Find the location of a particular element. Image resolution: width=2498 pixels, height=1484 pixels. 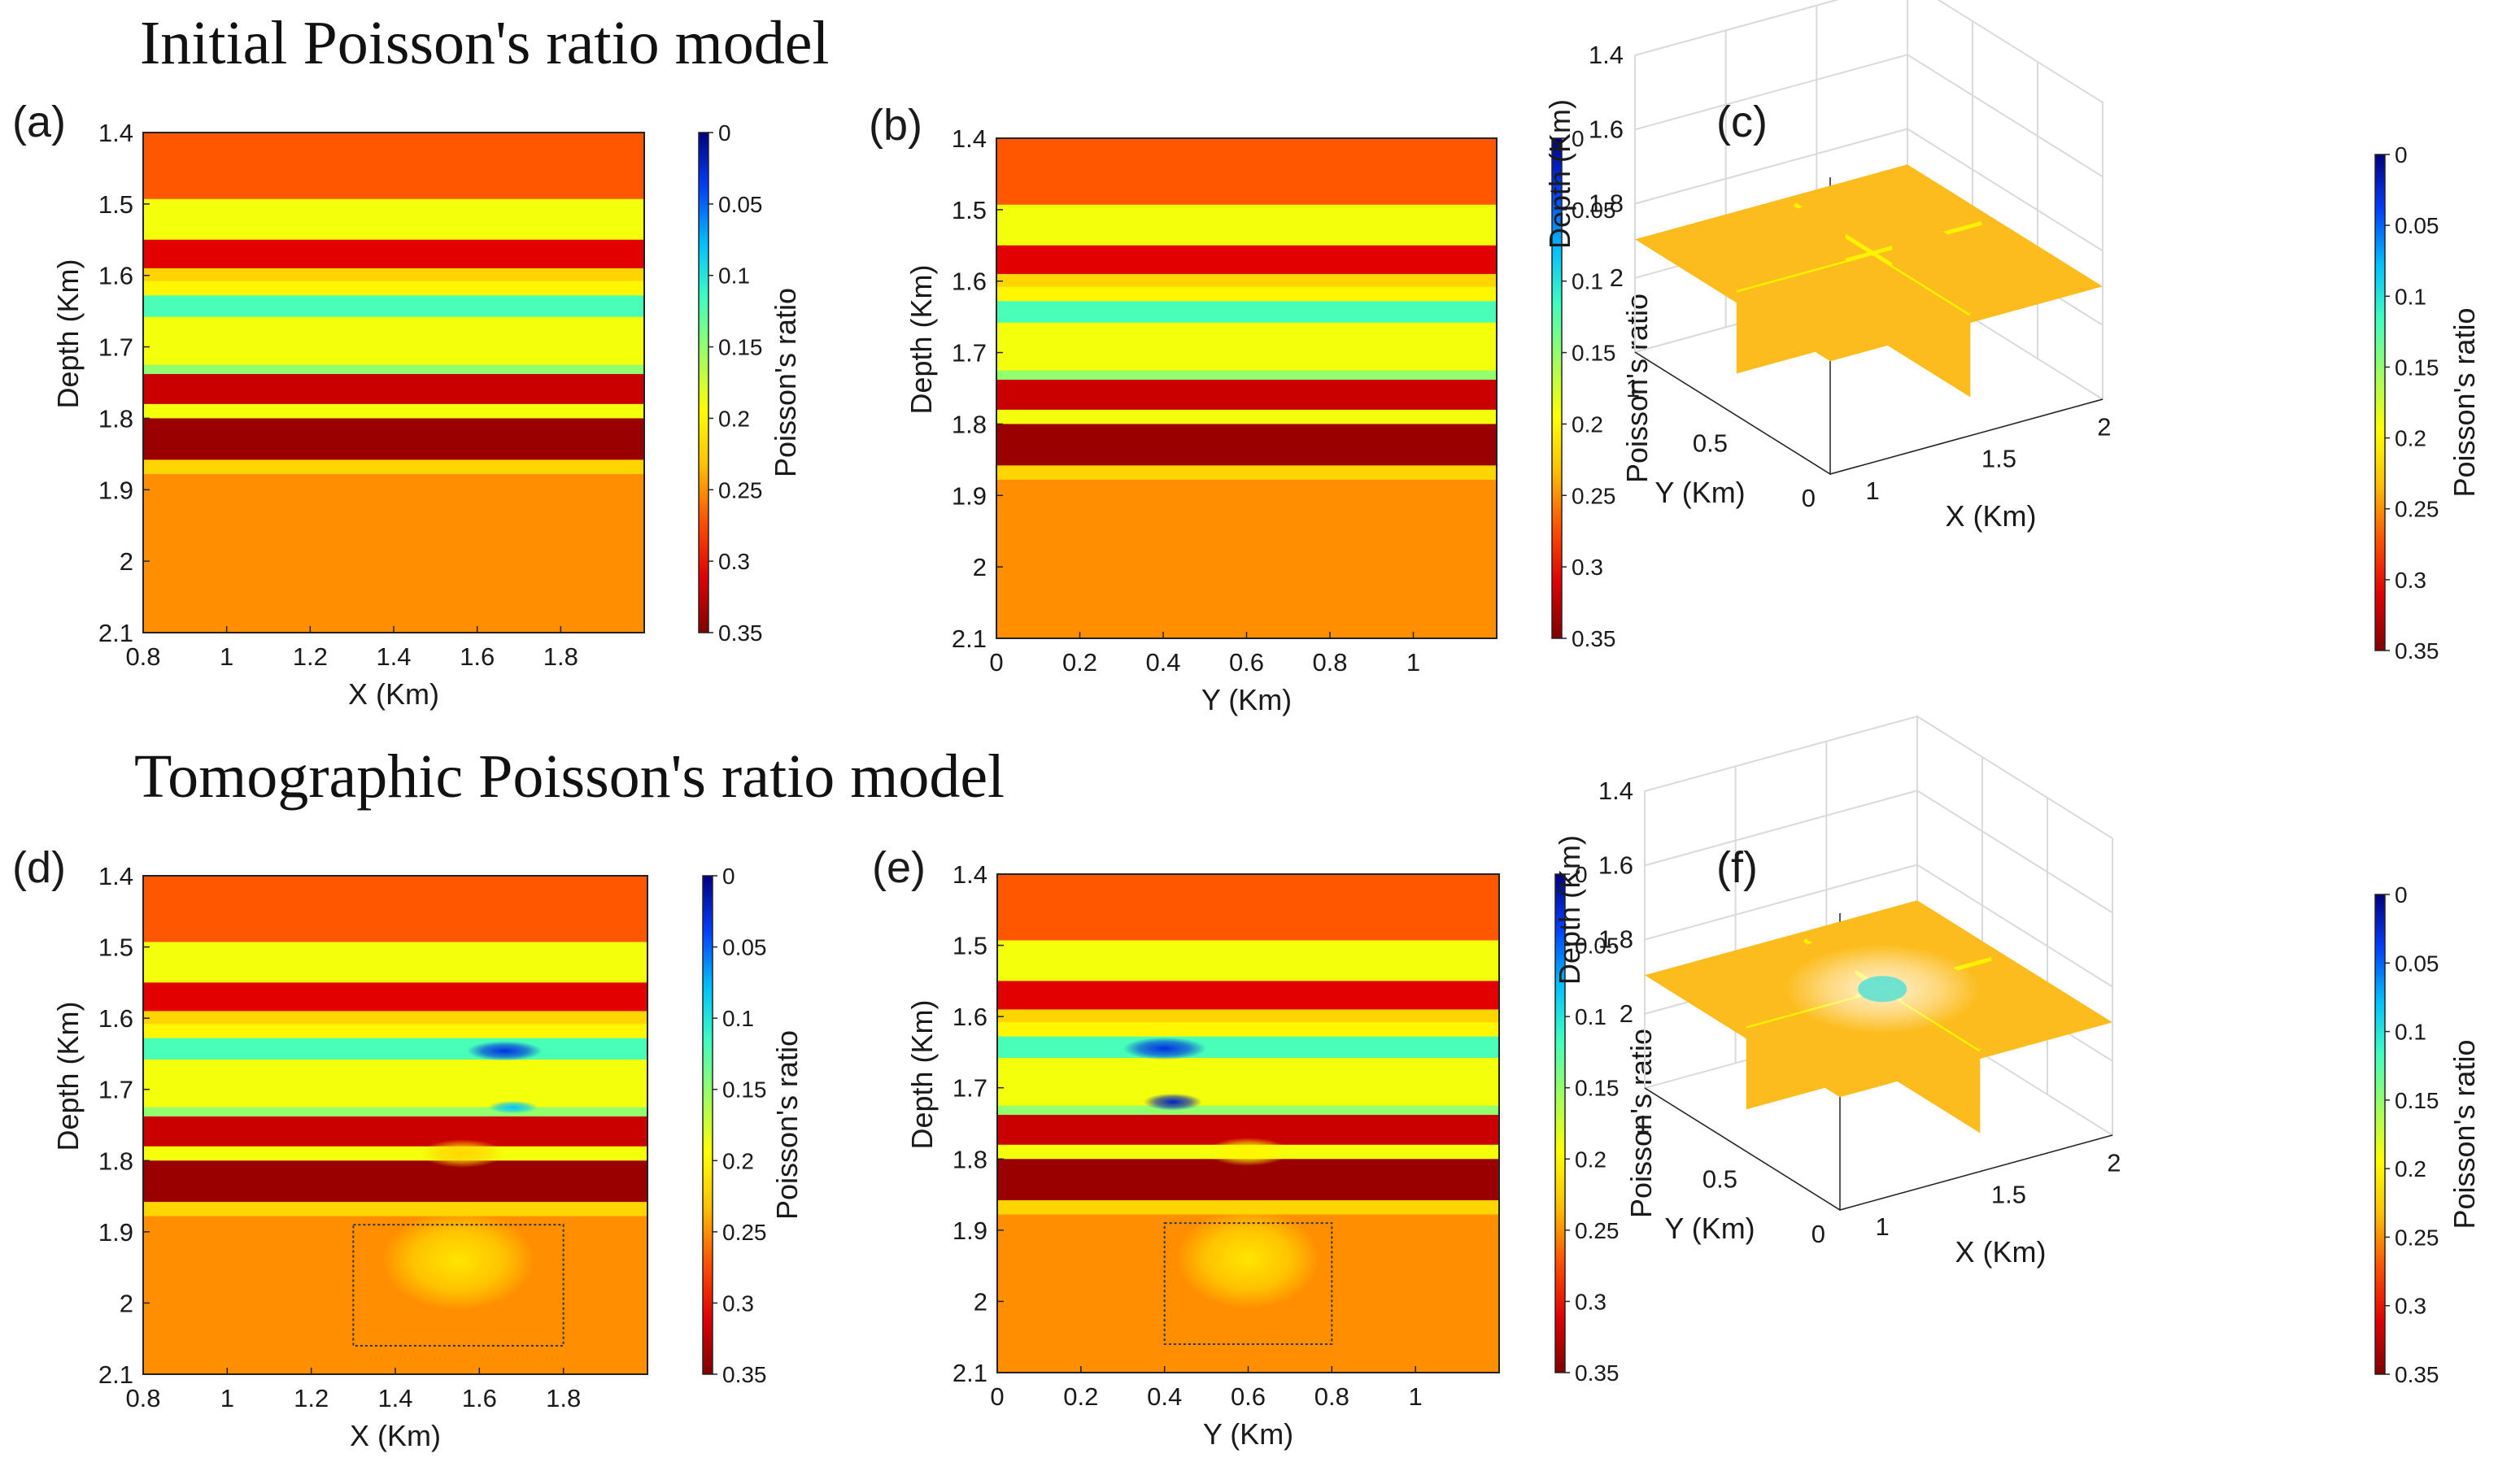

y-tick-label: 0.5 is located at coordinates (1711, 443).